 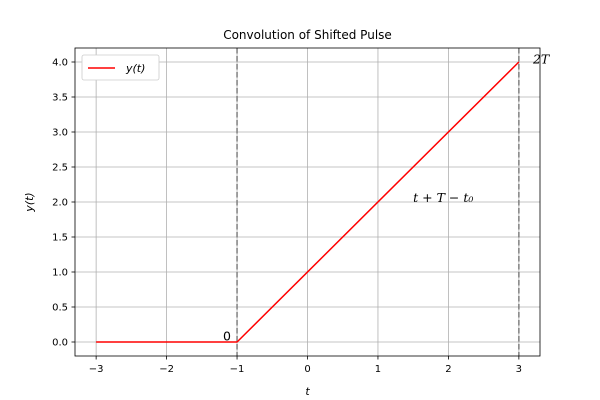 I want to click on y-tick-label: 2.0, so click(x=60, y=203).